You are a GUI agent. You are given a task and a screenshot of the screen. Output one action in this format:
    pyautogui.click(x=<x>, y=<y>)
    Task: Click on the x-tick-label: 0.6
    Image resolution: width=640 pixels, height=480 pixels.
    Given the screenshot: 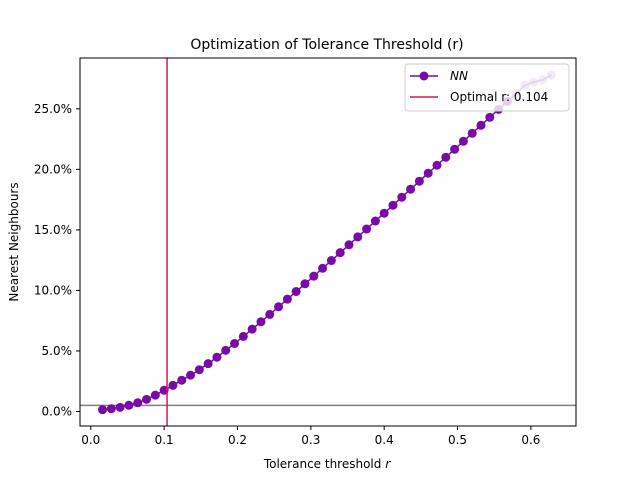 What is the action you would take?
    pyautogui.click(x=530, y=440)
    